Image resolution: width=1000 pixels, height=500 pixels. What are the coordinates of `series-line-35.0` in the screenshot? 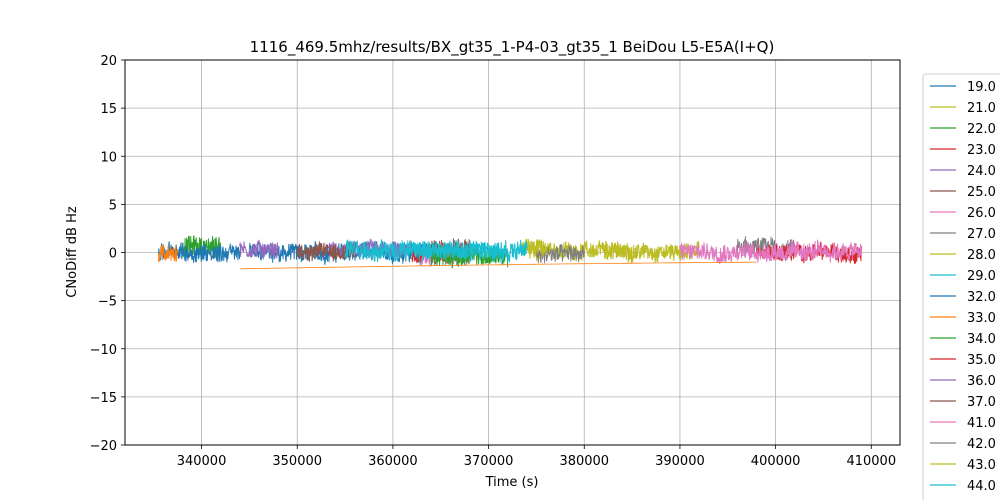 It's located at (809, 252).